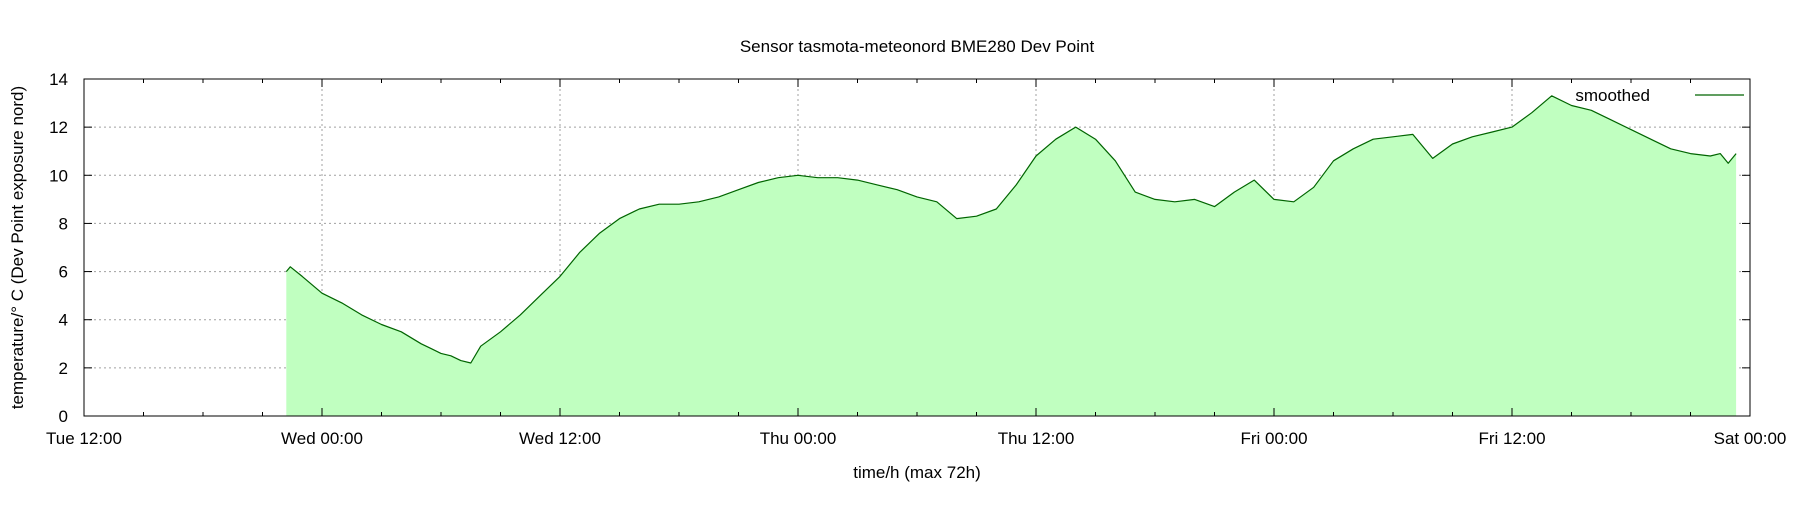 The height and width of the screenshot is (505, 1800). Describe the element at coordinates (1612, 95) in the screenshot. I see `legend-label-smoothed: smoothed` at that location.